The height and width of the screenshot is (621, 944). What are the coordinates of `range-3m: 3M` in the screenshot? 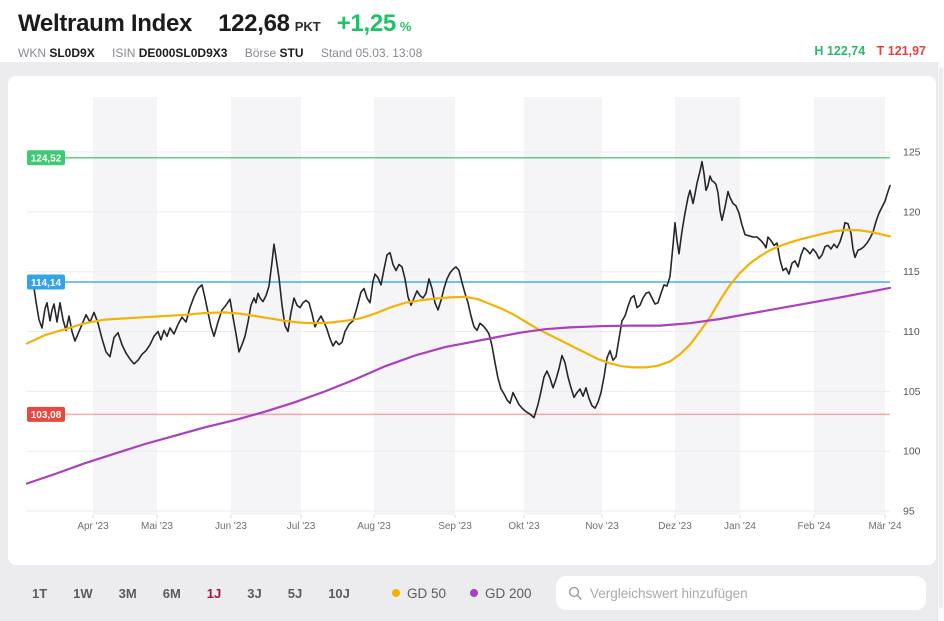 It's located at (128, 593).